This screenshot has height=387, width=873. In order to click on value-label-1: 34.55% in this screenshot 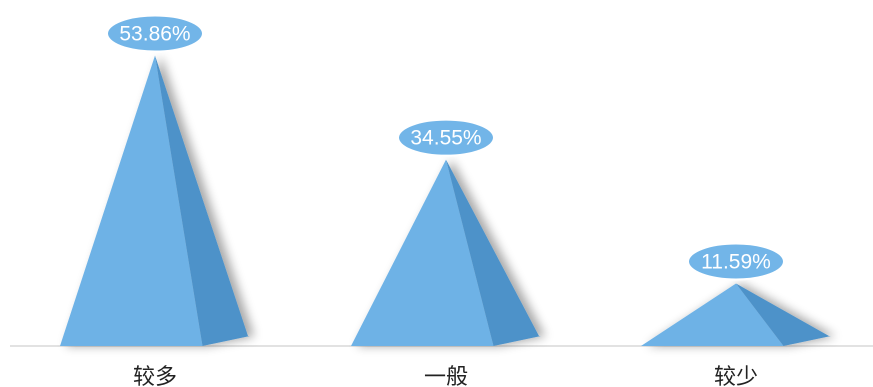, I will do `click(446, 137)`.